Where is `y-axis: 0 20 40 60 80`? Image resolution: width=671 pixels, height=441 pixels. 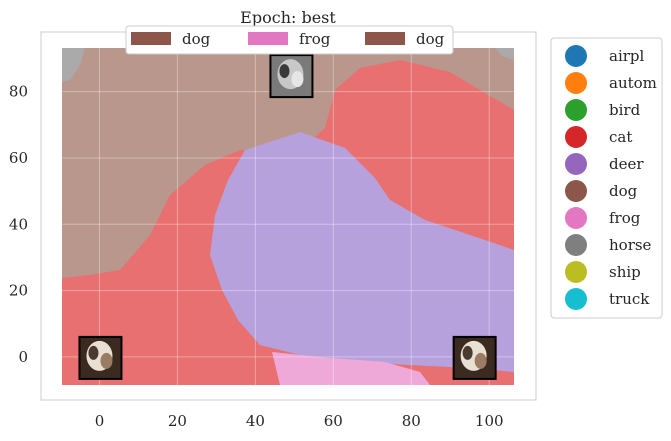 y-axis: 0 20 40 60 80 is located at coordinates (18, 224).